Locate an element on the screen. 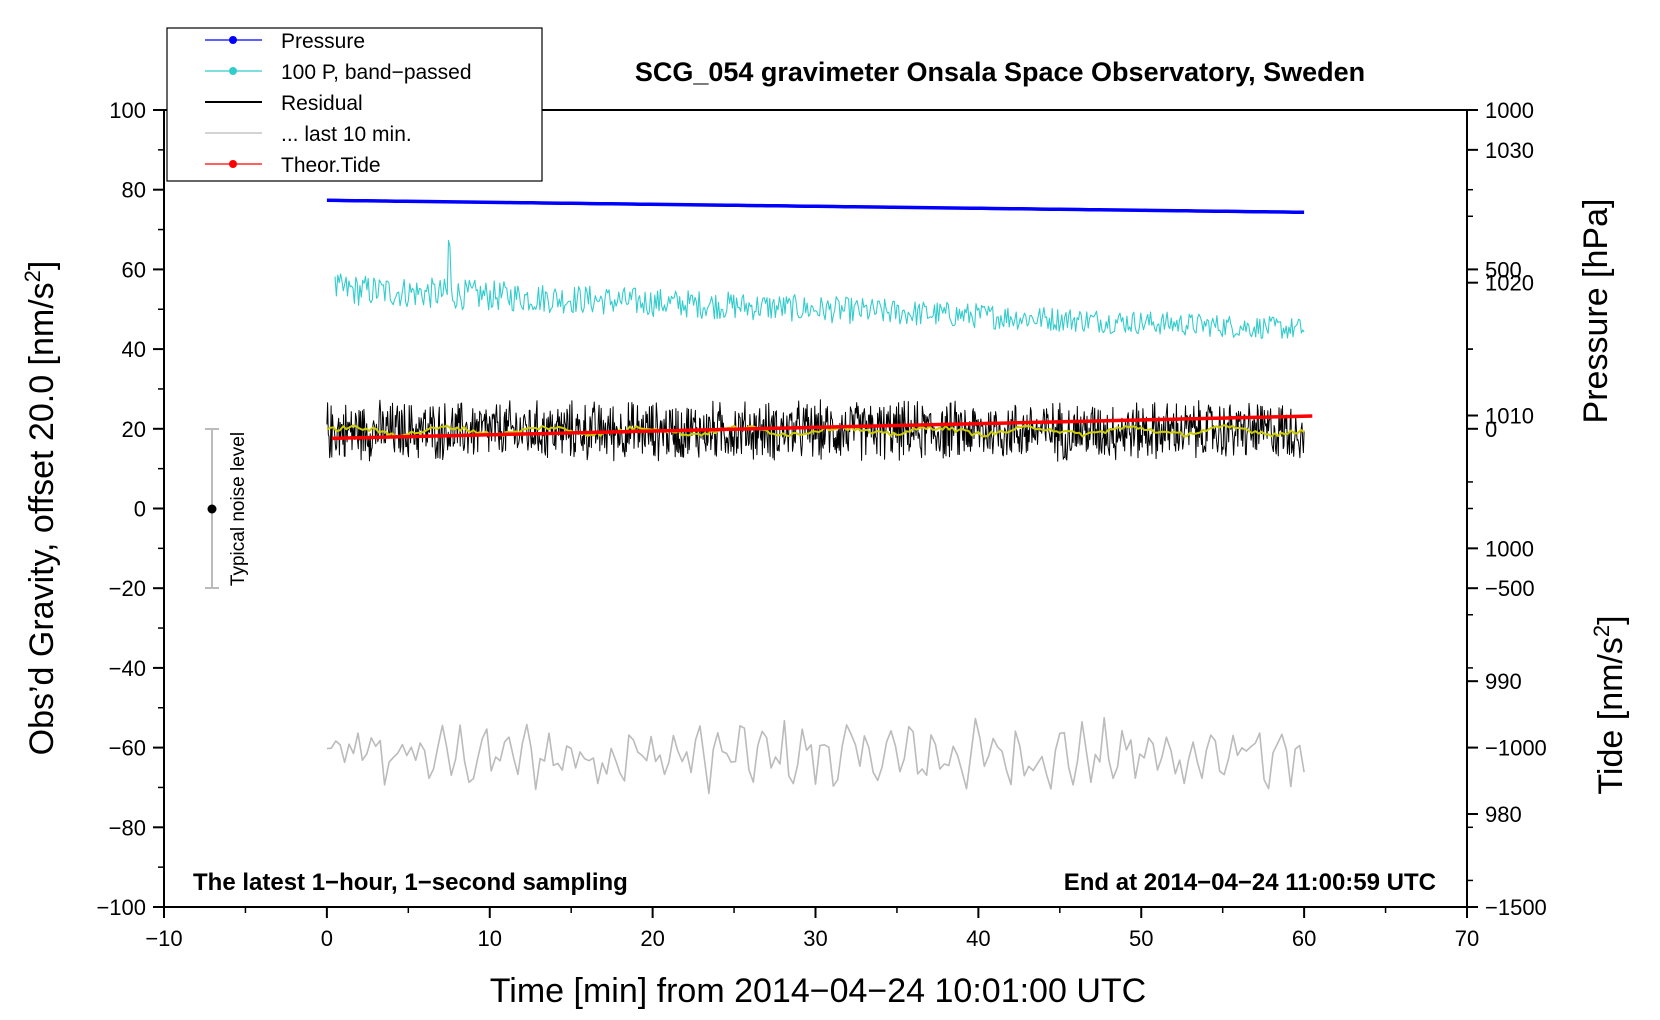 The width and height of the screenshot is (1660, 1020). tide-tick-label: 0 is located at coordinates (1491, 429).